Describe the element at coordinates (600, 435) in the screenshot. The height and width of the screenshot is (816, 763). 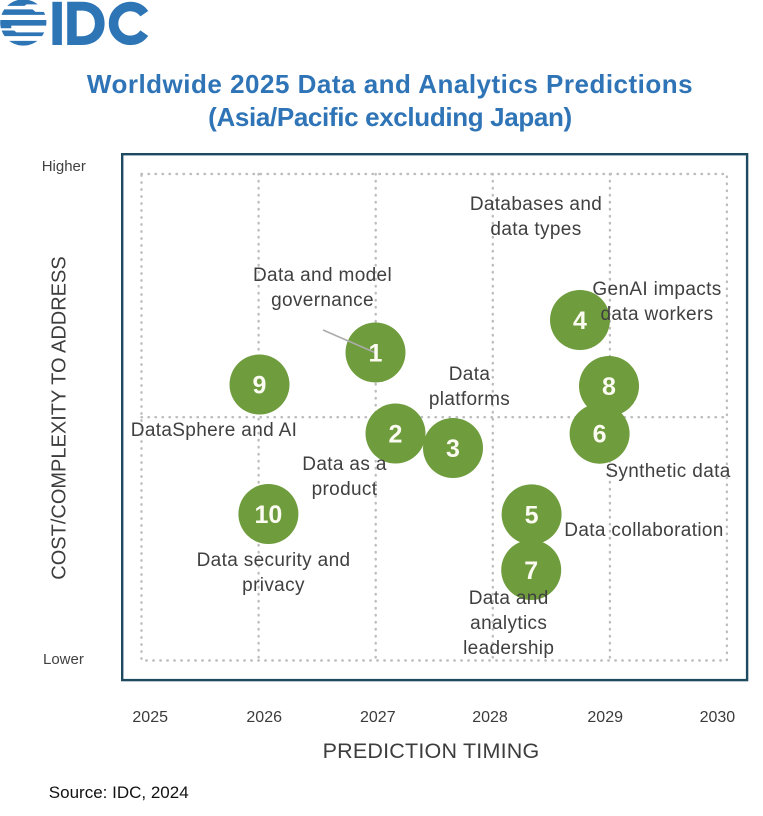
I see `svg-text: 6` at that location.